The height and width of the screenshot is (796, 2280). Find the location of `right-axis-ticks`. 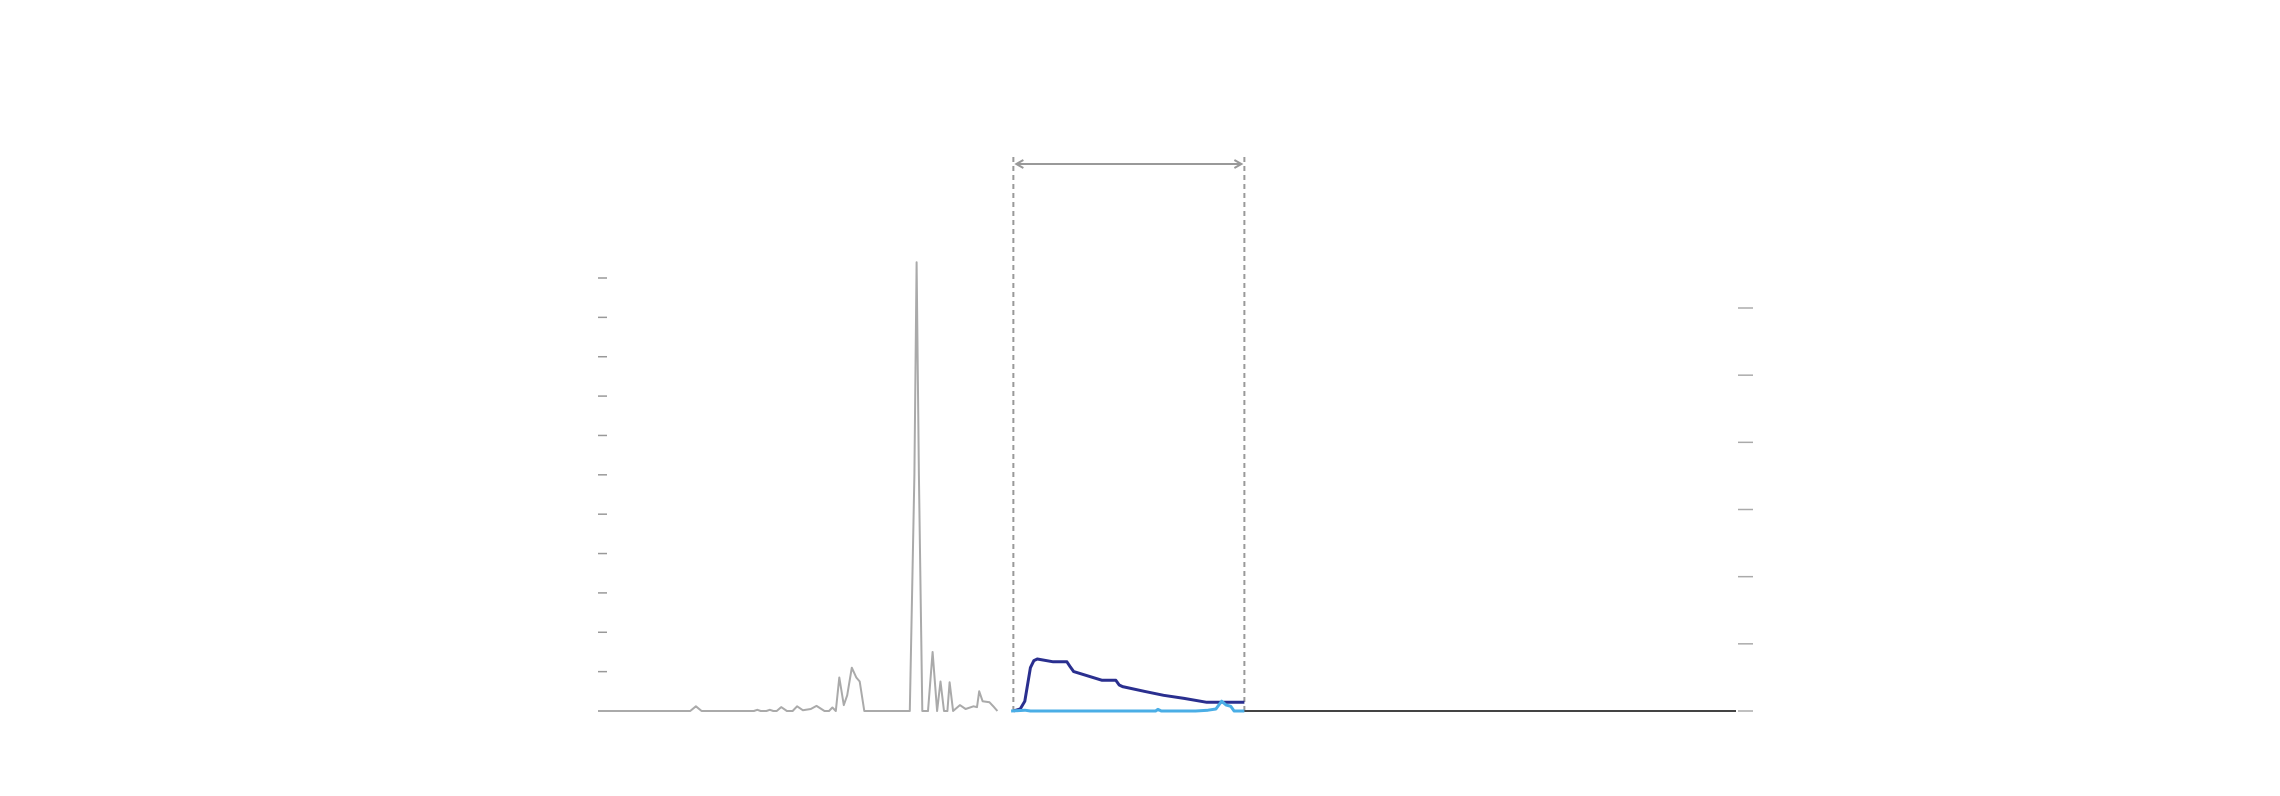

right-axis-ticks is located at coordinates (1745, 509).